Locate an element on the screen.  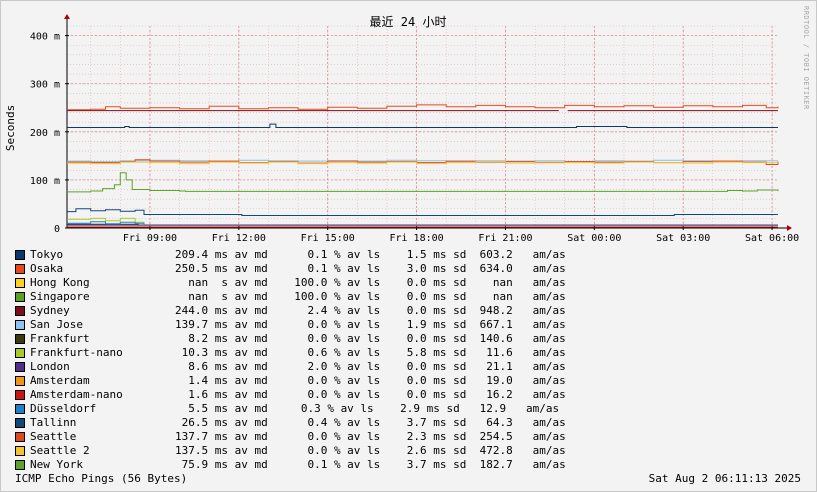
series-line-new-york is located at coordinates (423, 182).